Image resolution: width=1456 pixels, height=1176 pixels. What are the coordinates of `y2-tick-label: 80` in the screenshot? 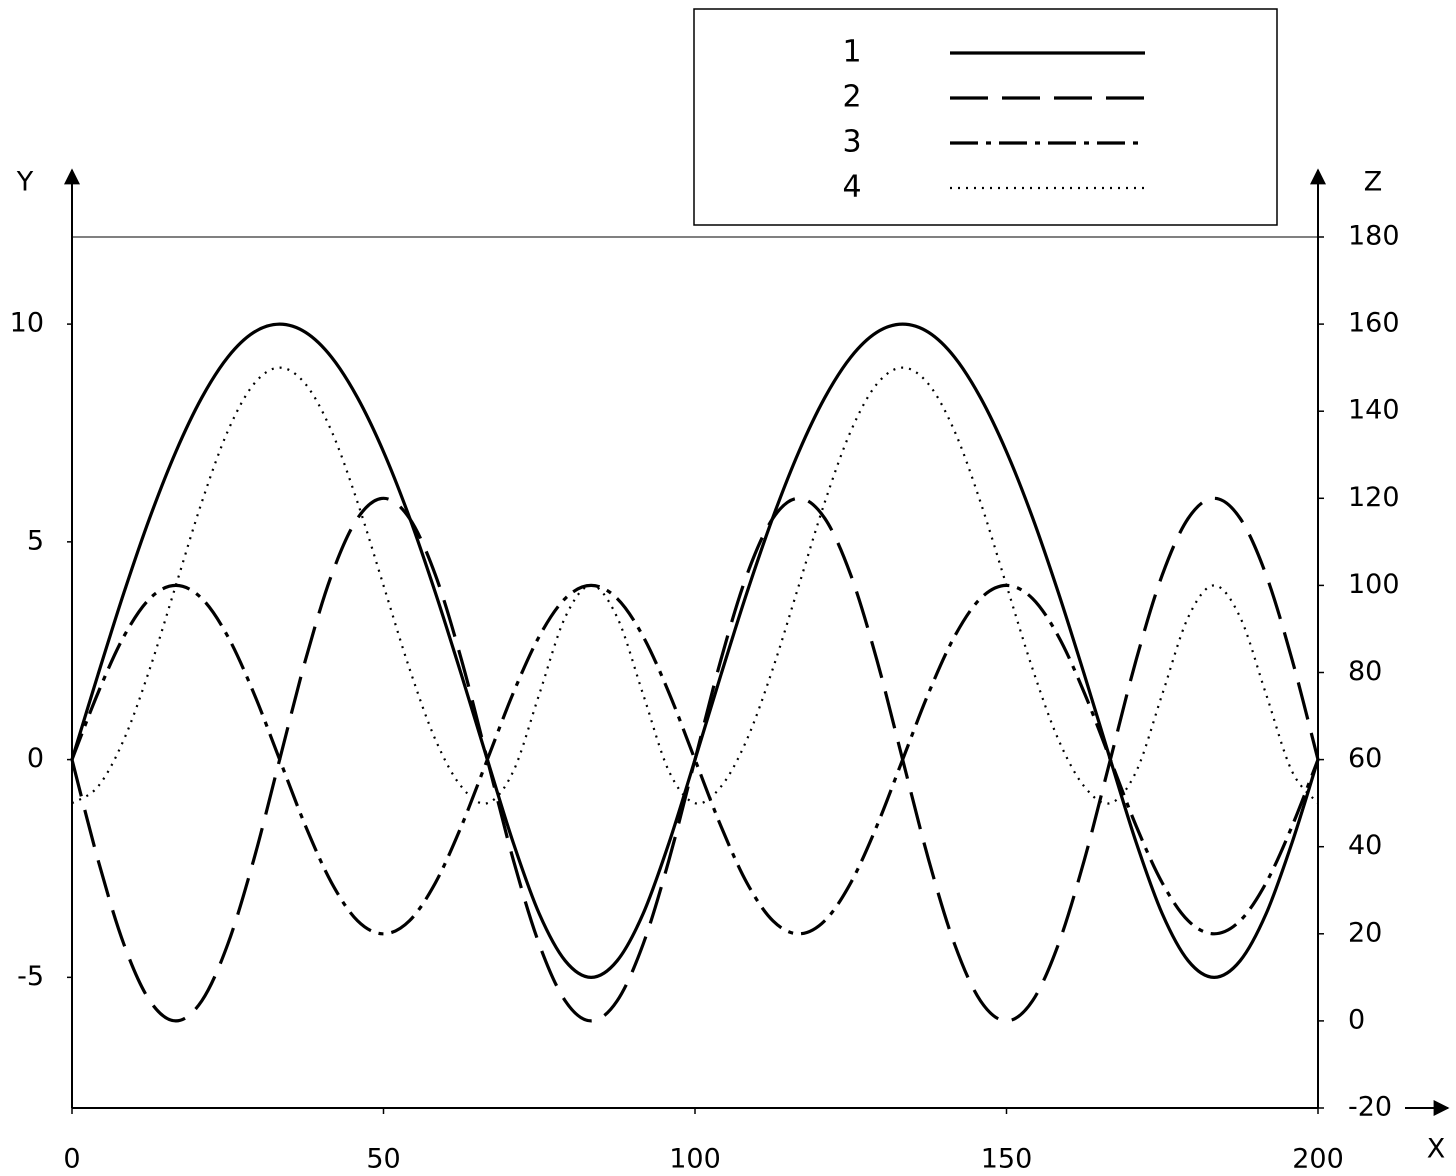 It's located at (1365, 671).